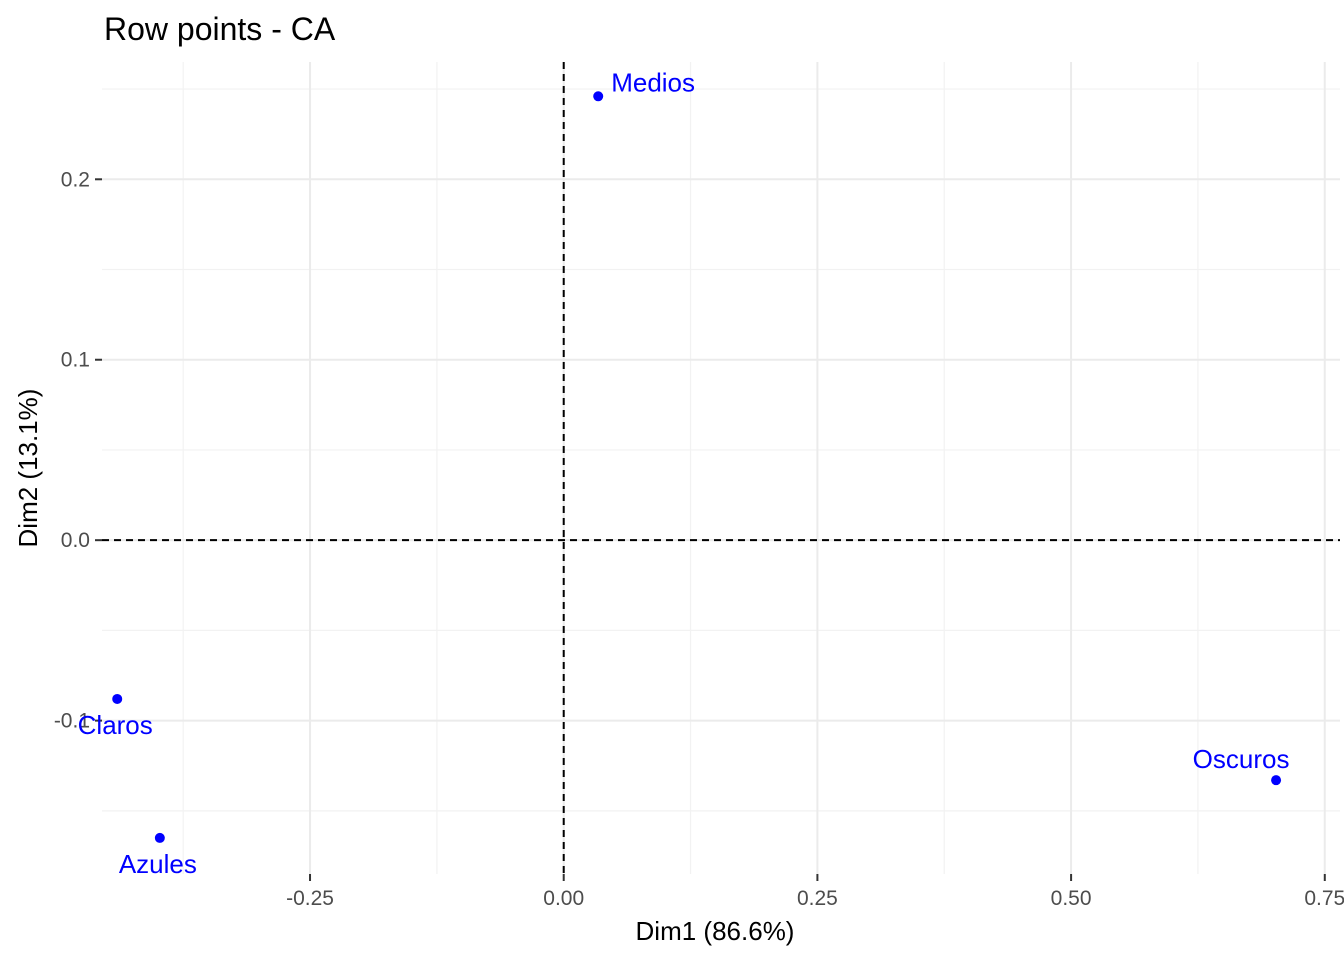 The height and width of the screenshot is (960, 1344). Describe the element at coordinates (75, 540) in the screenshot. I see `y-tick-label-1: 0.0` at that location.